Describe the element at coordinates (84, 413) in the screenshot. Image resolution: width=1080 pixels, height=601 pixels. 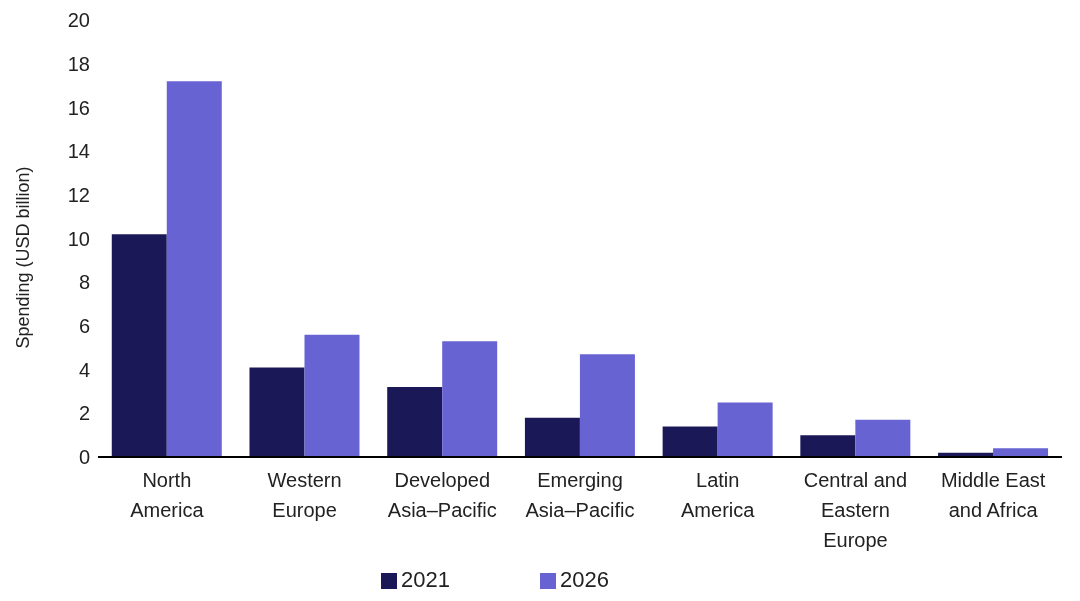
I see `y-tick-label: 2` at that location.